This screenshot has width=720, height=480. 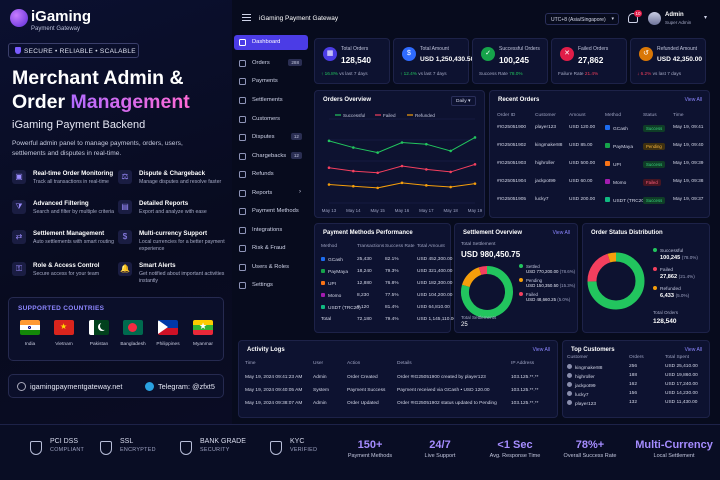 What do you see at coordinates (273, 403) in the screenshot?
I see `table-cell: May 19, 2024 09:38:07 AM` at bounding box center [273, 403].